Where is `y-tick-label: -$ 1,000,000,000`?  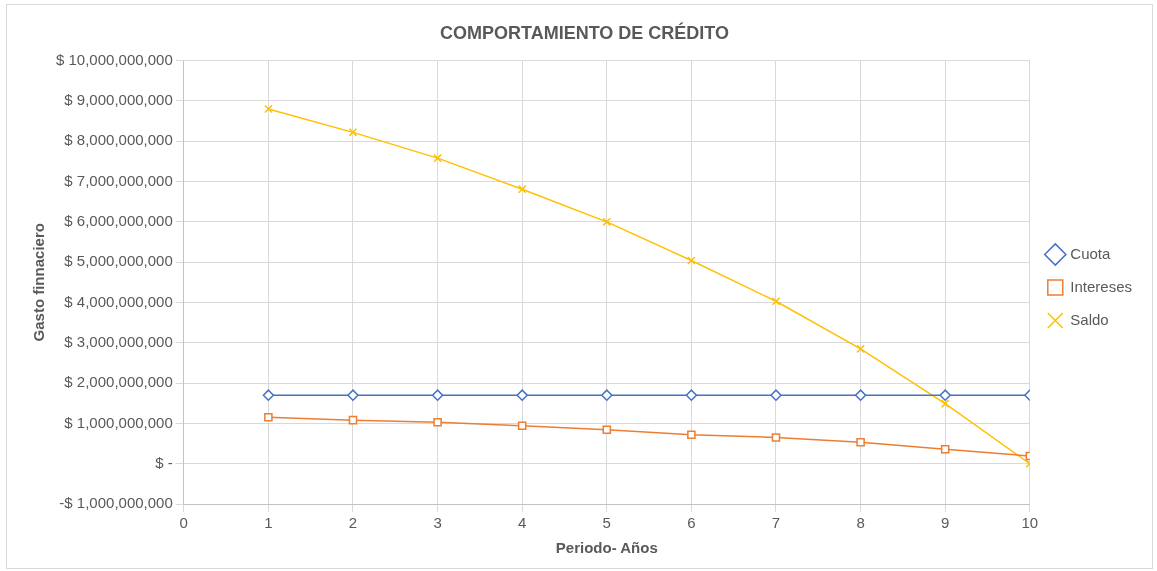
y-tick-label: -$ 1,000,000,000 is located at coordinates (116, 503).